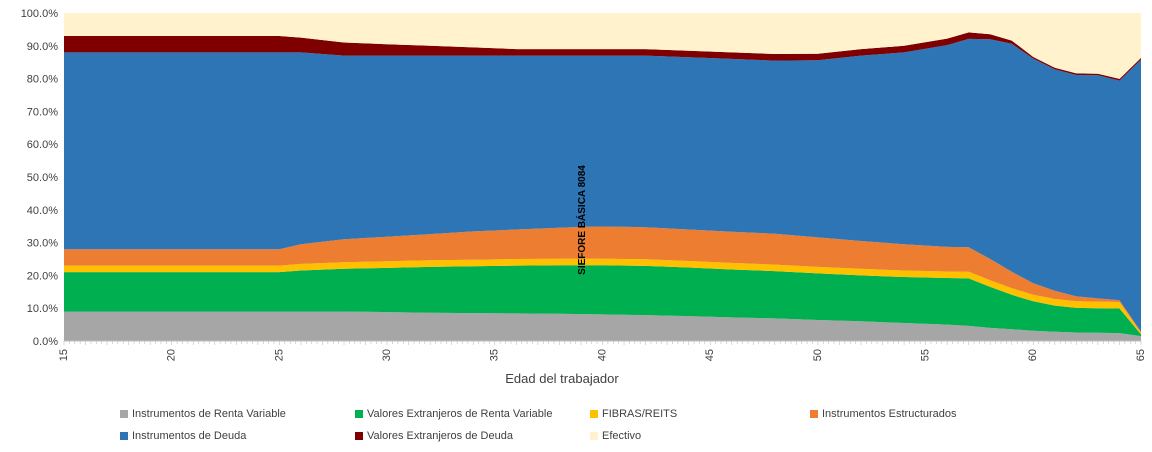 This screenshot has height=452, width=1152. What do you see at coordinates (209, 414) in the screenshot?
I see `legend-label: Instrumentos de Renta Variable` at bounding box center [209, 414].